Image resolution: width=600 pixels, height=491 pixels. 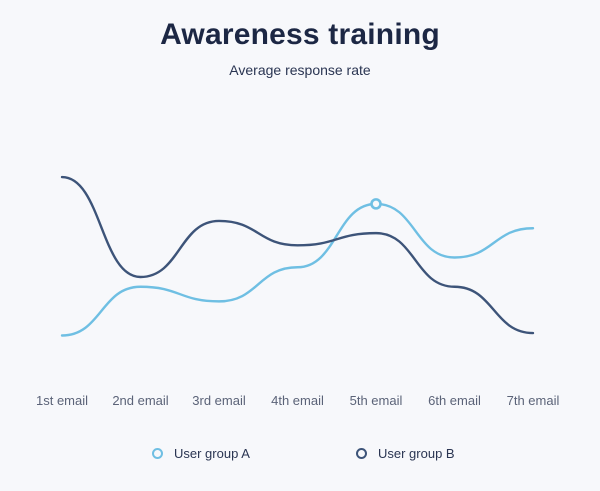 I want to click on highlight-layer, so click(x=376, y=204).